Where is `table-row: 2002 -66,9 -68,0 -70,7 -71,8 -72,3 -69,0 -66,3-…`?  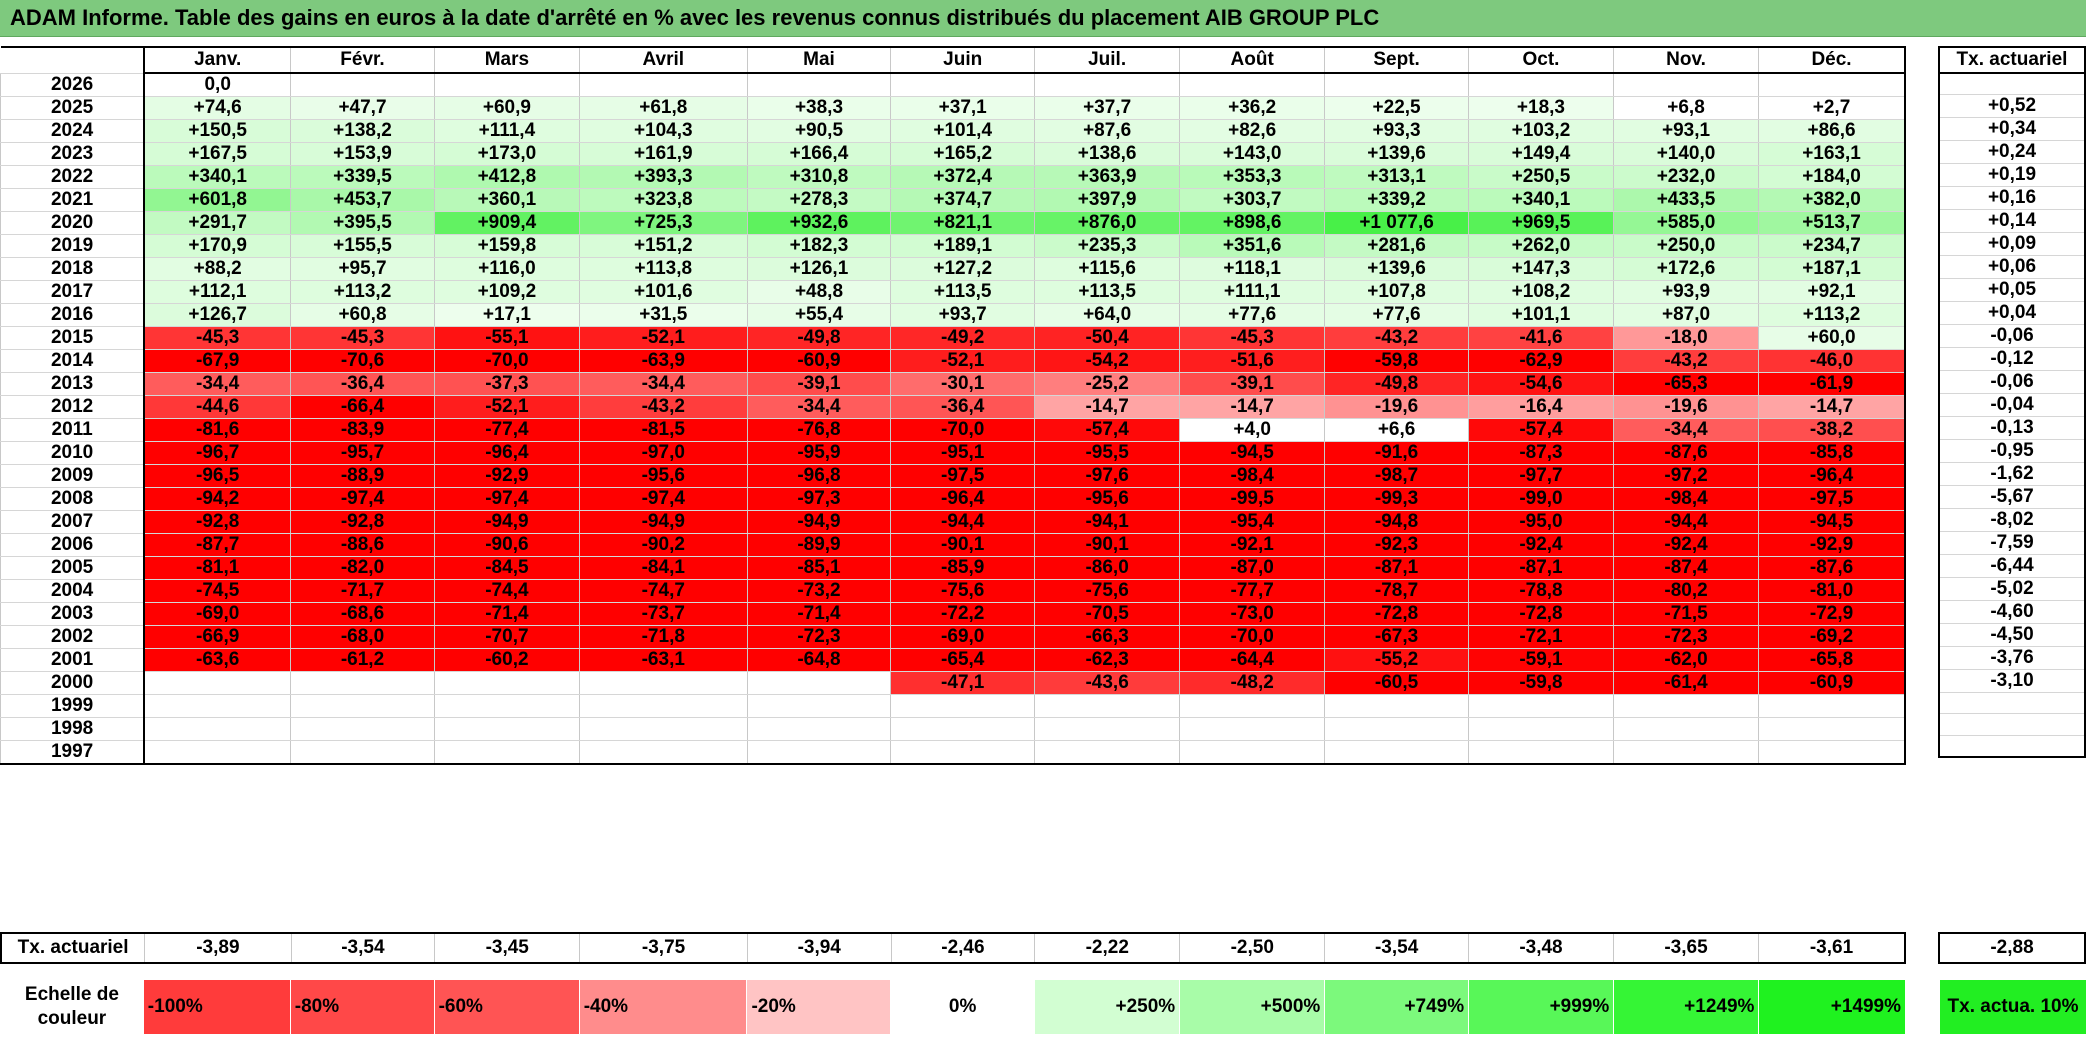
table-row: 2002 -66,9 -68,0 -70,7 -71,8 -72,3 -69,0 -66,3-… is located at coordinates (953, 637).